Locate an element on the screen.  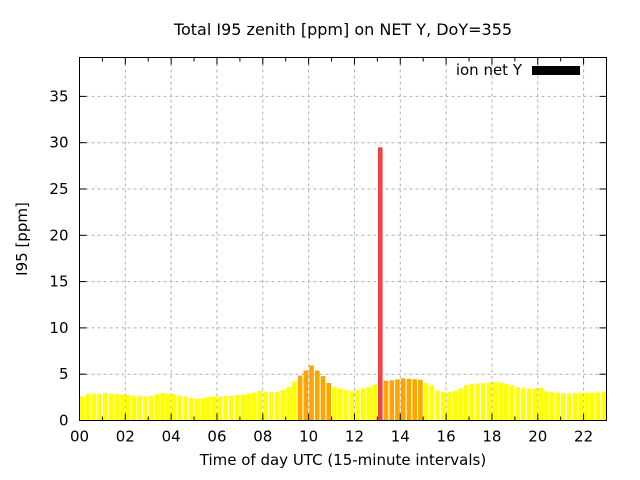
y-tick-label: 25 is located at coordinates (58, 189).